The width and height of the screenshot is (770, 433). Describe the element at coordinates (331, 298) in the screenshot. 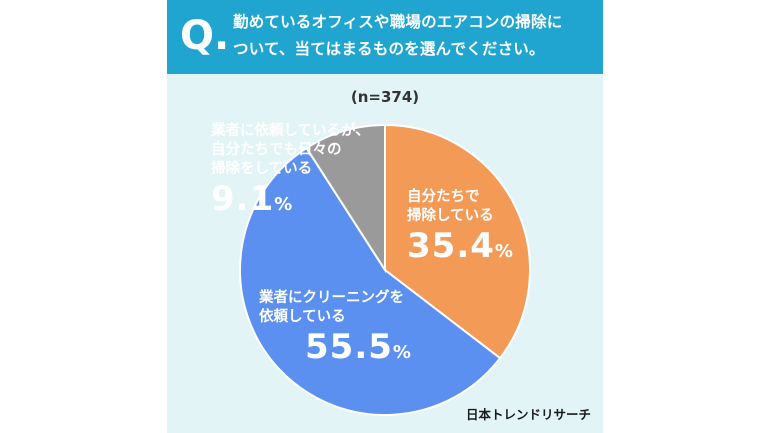

I see `slice-label-hire-cleaning-line1: 業者にクリーニングを` at that location.